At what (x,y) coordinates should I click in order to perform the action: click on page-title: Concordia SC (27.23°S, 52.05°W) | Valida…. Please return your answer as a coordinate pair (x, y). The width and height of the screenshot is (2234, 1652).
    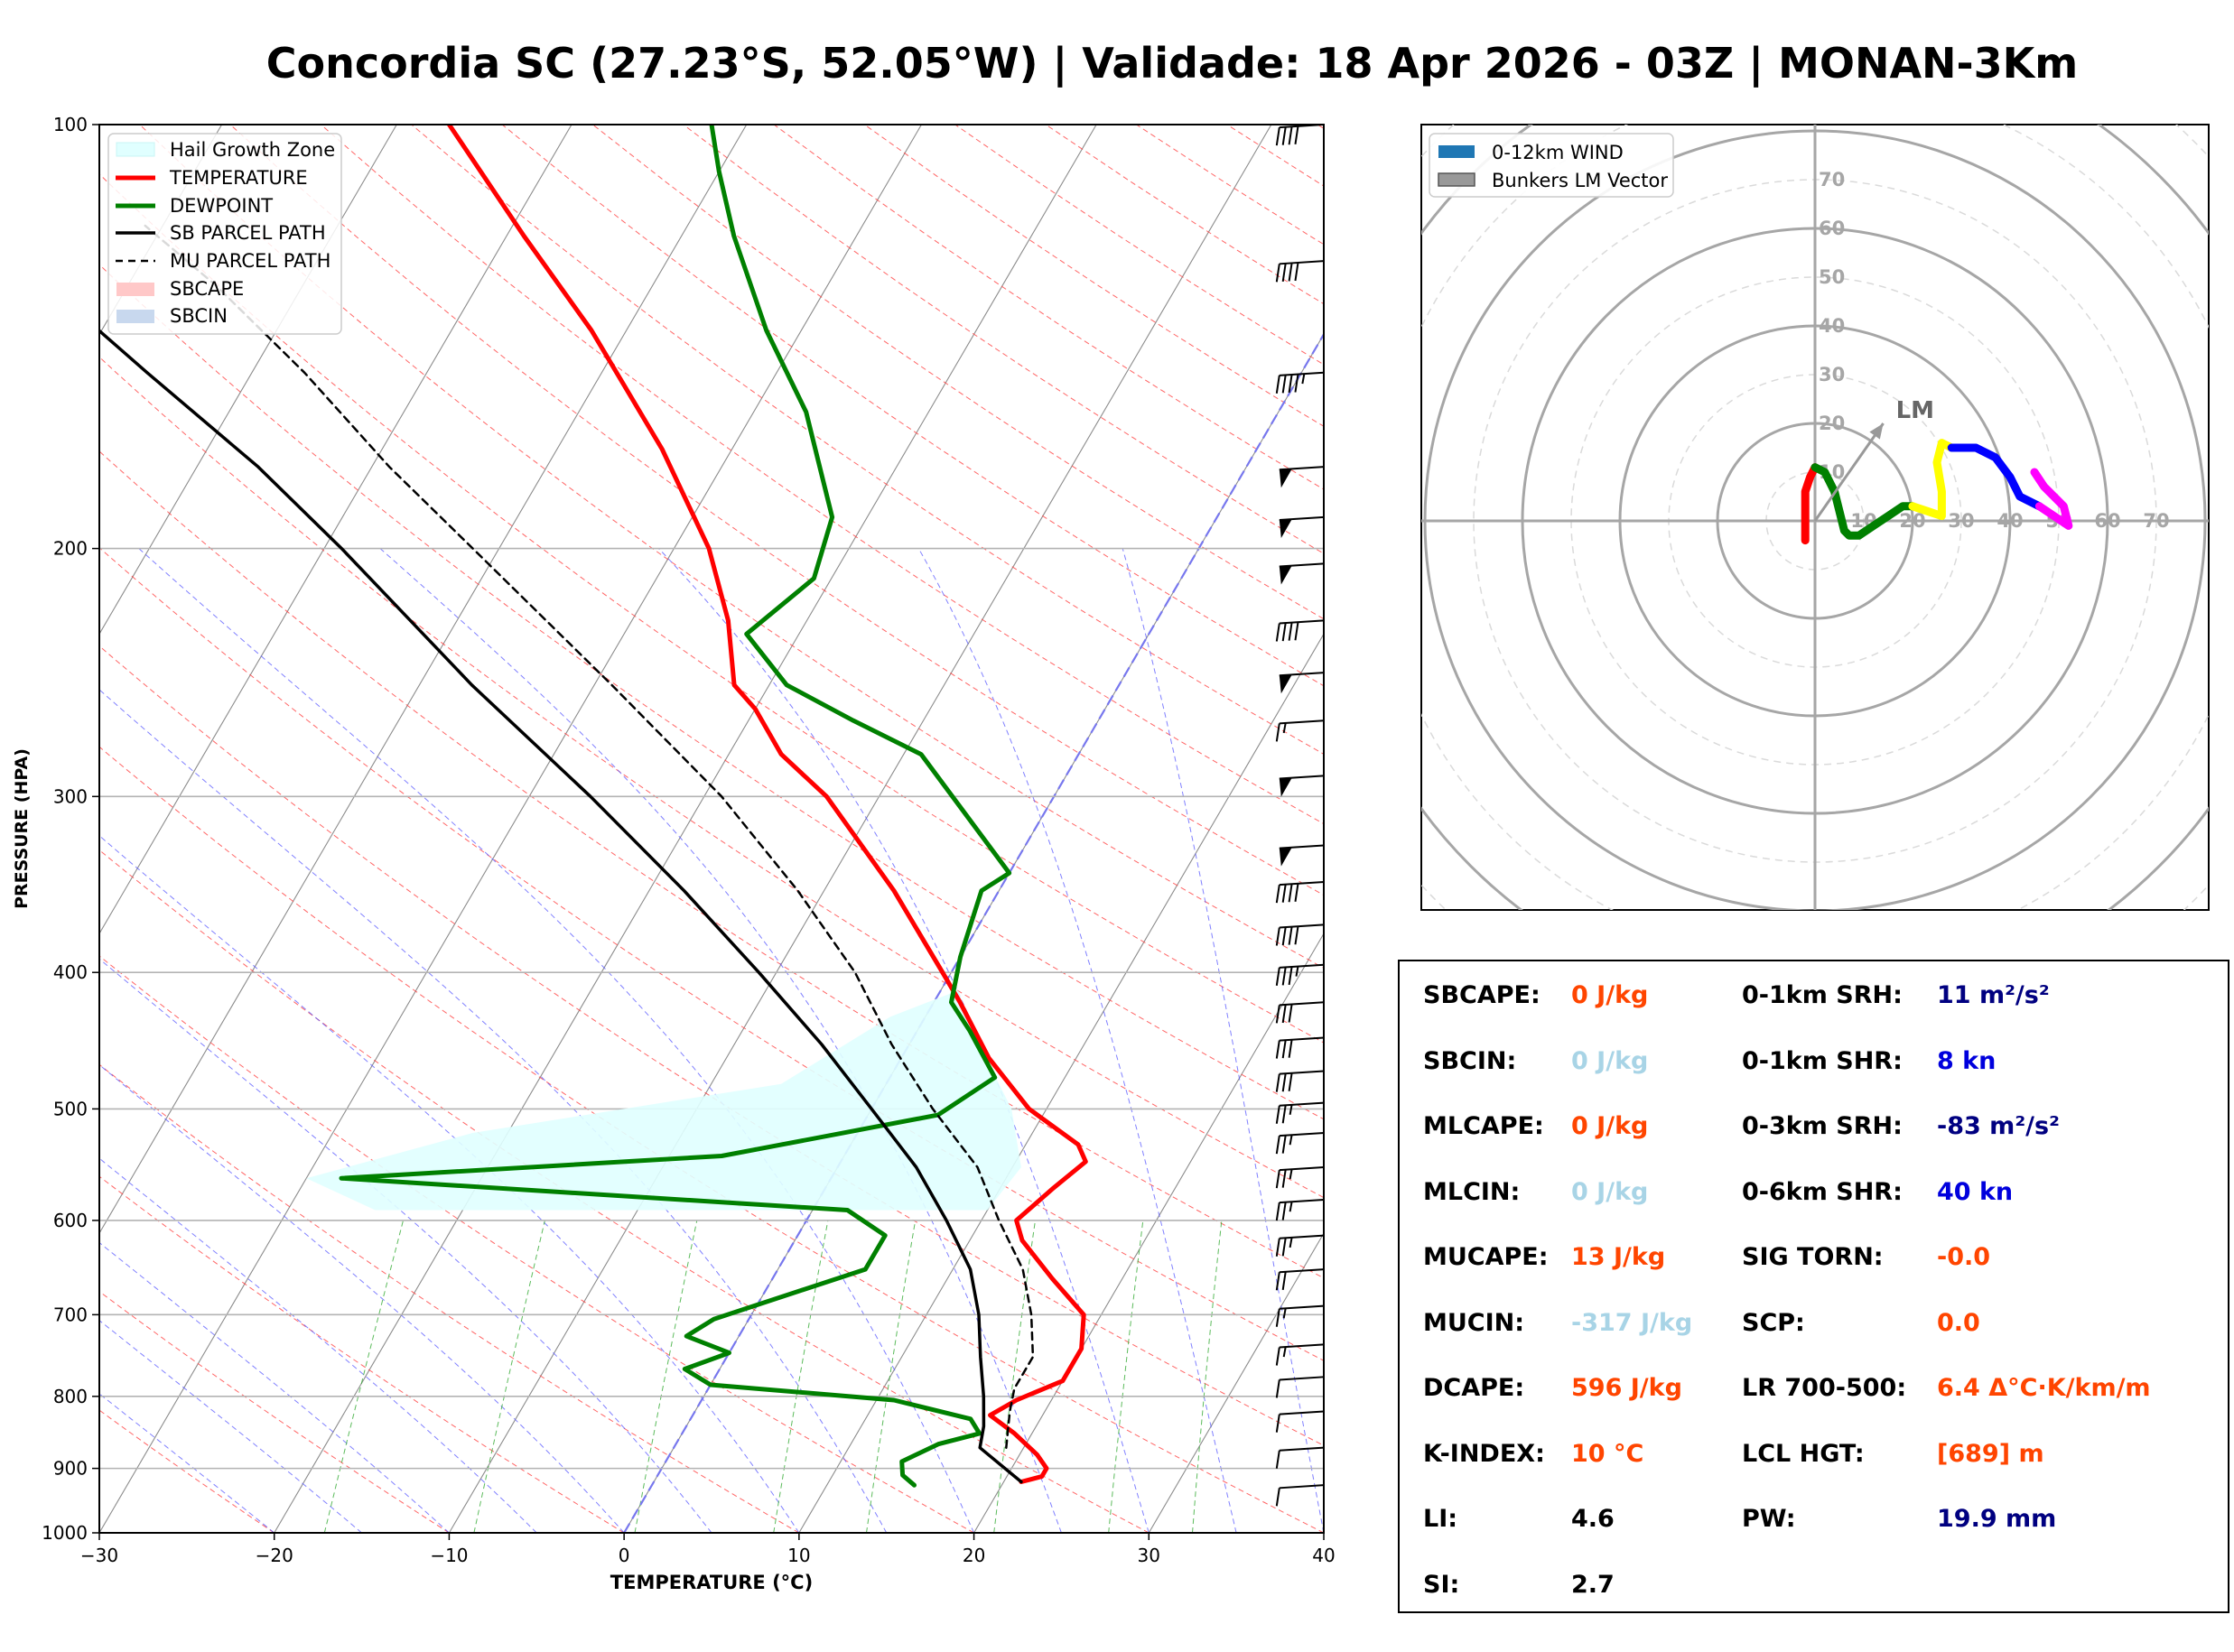
    Looking at the image, I should click on (1172, 63).